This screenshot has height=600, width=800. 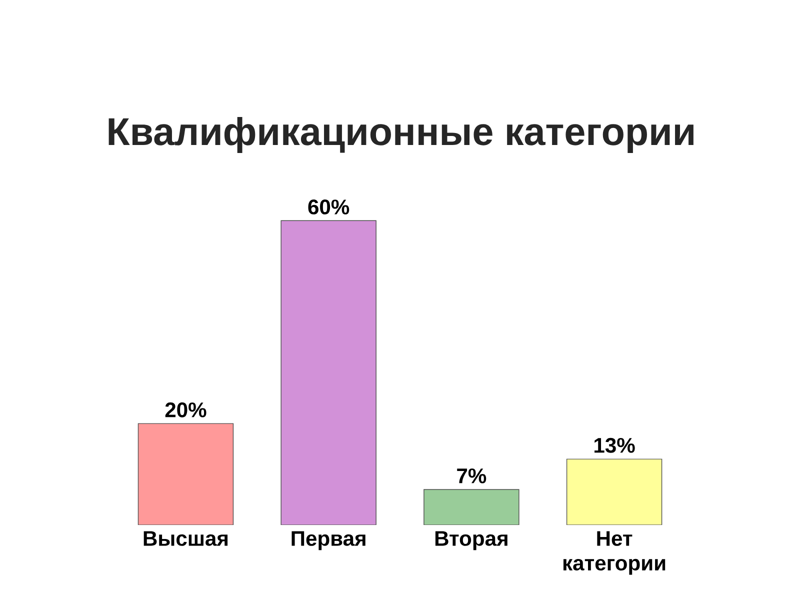 I want to click on x-tick-label: Первая, so click(x=329, y=540).